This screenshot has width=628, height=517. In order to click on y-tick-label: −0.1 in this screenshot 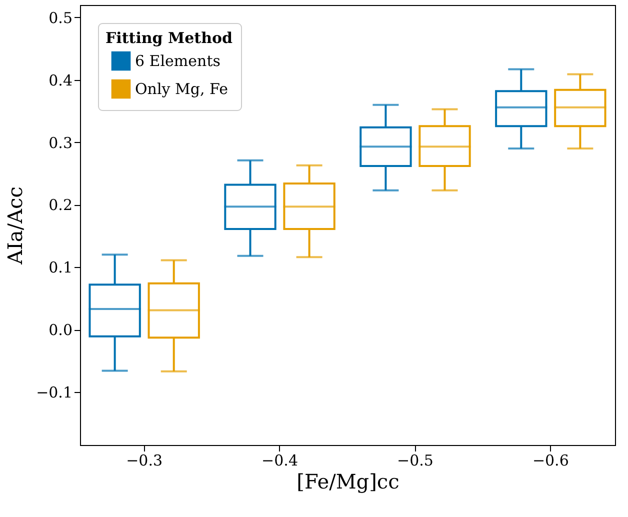, I will do `click(54, 392)`.